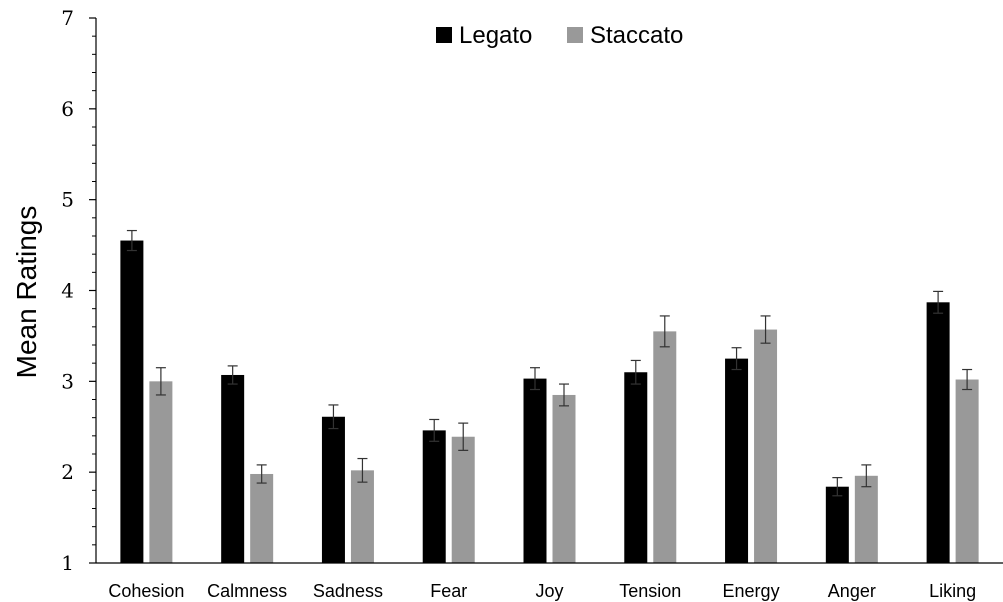  Describe the element at coordinates (67, 291) in the screenshot. I see `y-tick-label: 4` at that location.